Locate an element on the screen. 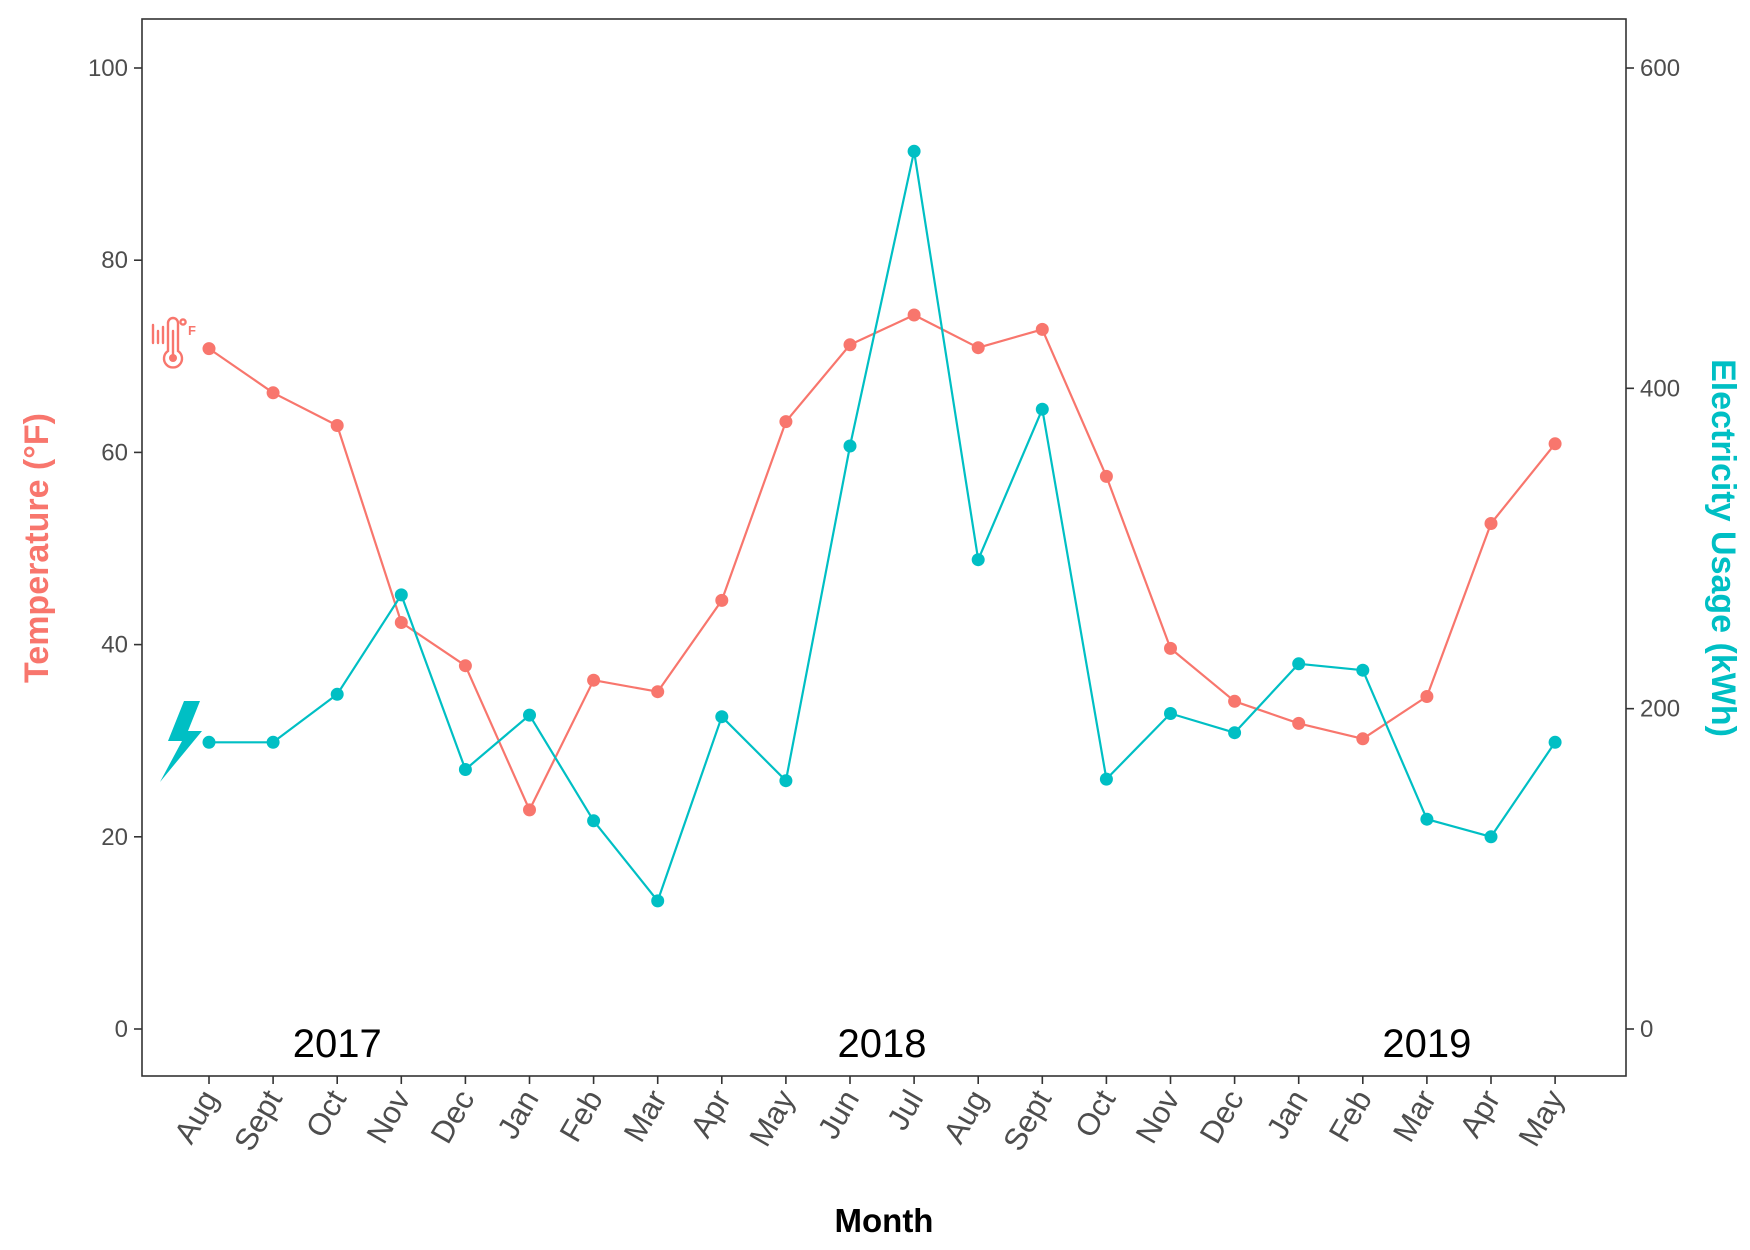  right-axis-title: Electricity Usage (kWh) is located at coordinates (1723, 548).